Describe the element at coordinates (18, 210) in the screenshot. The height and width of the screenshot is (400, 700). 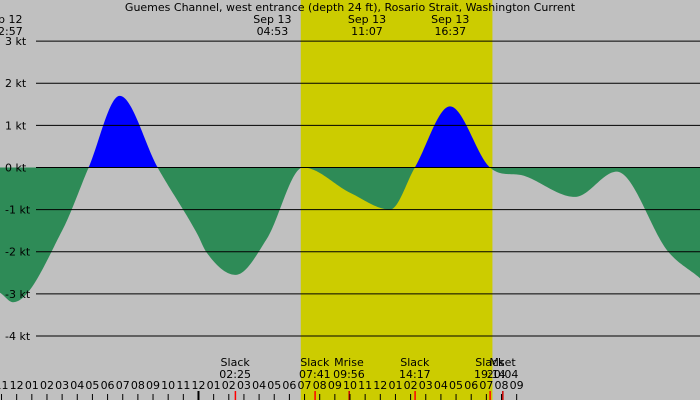
I see `y-tick-label: -1 kt` at that location.